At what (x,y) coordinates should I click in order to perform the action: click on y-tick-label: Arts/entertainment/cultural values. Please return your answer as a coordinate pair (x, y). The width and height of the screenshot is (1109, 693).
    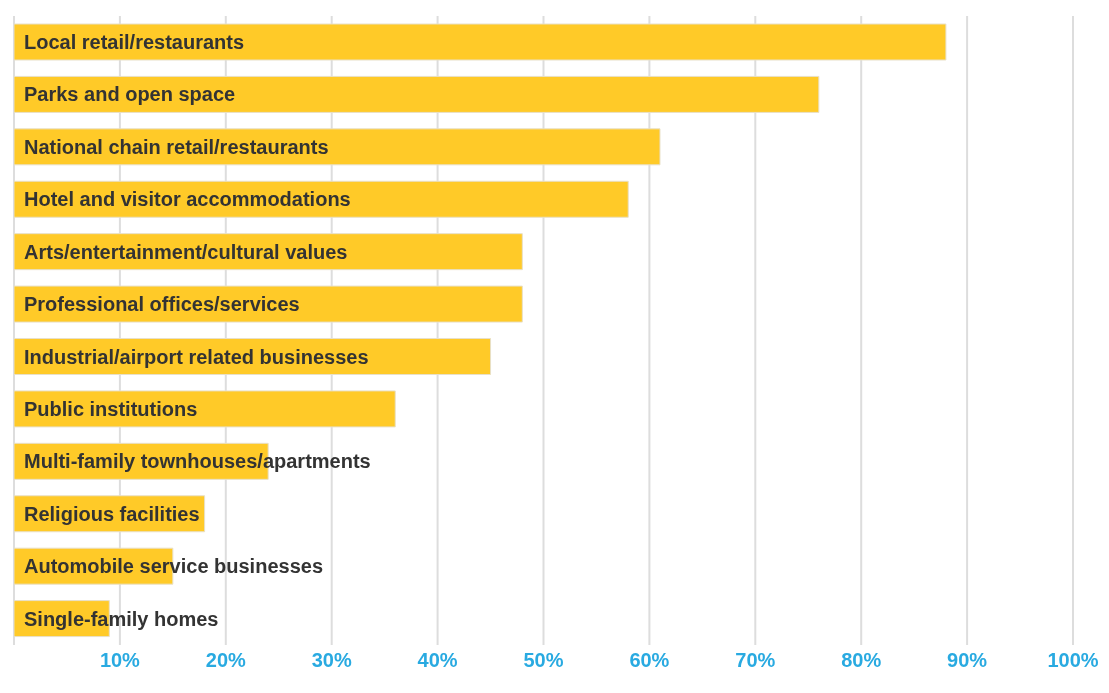
    Looking at the image, I should click on (186, 251).